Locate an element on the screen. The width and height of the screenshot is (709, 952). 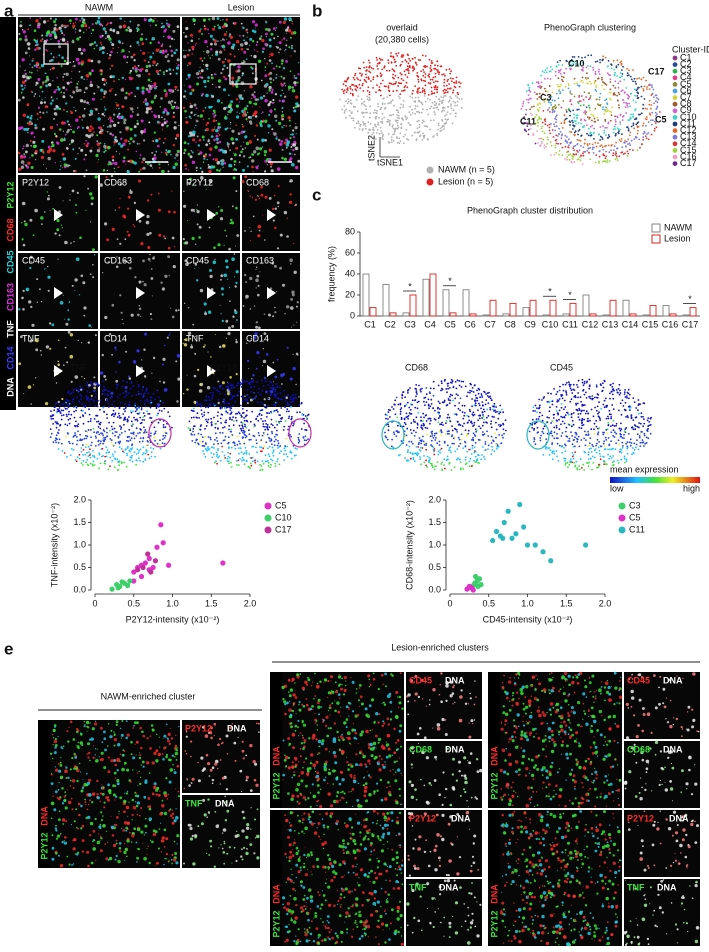
axis-label: tSNE1 is located at coordinates (390, 162).